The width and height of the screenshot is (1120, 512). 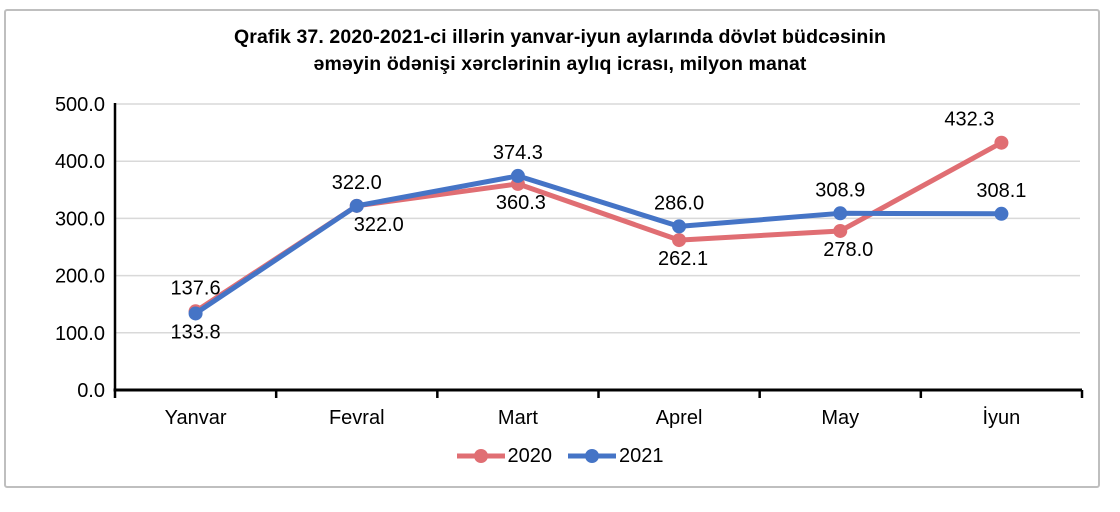 I want to click on legend-marker-icon-2021, so click(x=592, y=456).